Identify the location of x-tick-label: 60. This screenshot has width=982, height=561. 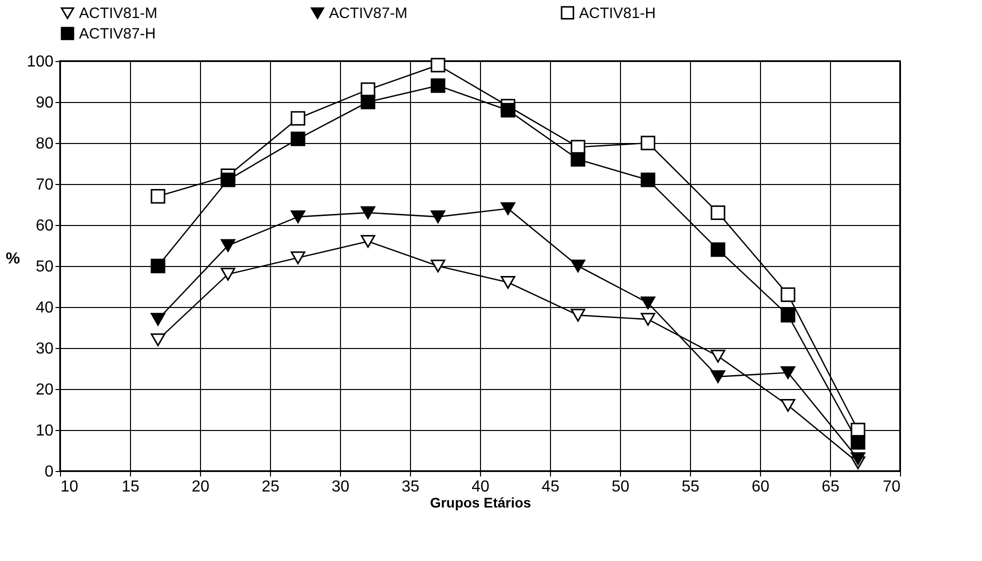
(761, 487).